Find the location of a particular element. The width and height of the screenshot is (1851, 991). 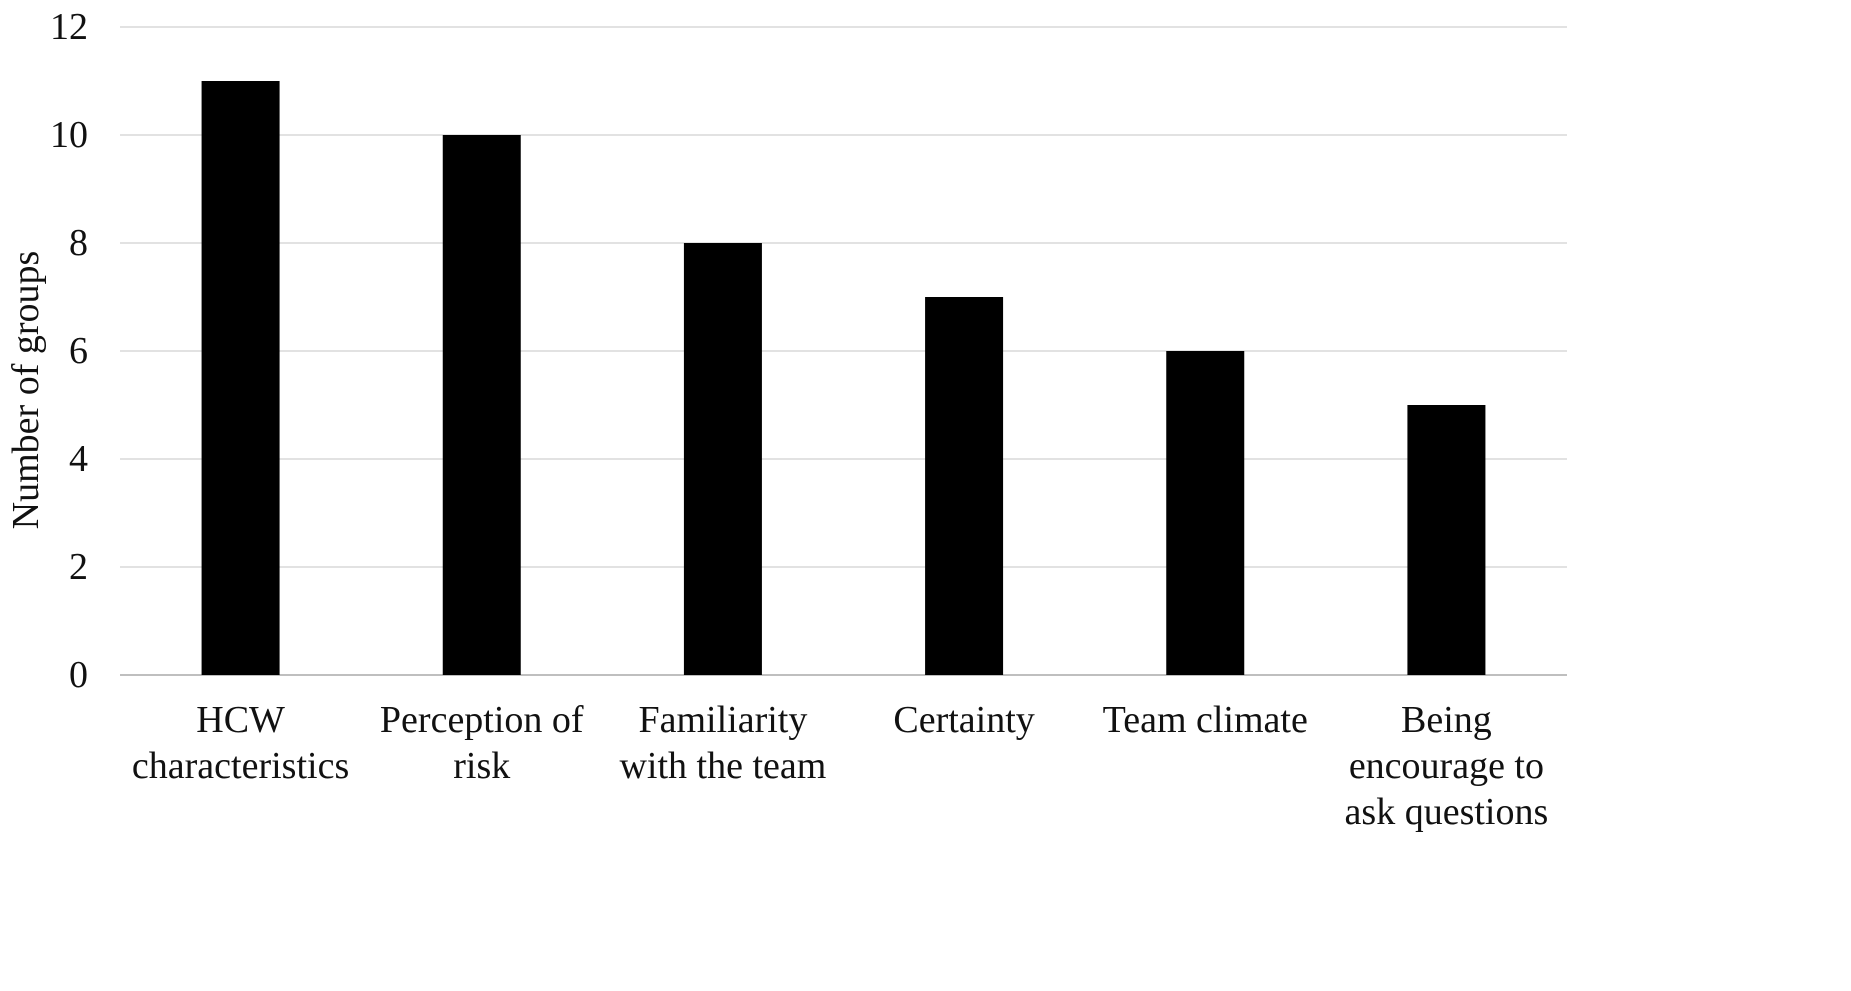

y-tick-labels: 0 2 4 6 8 10 12 is located at coordinates (69, 351).